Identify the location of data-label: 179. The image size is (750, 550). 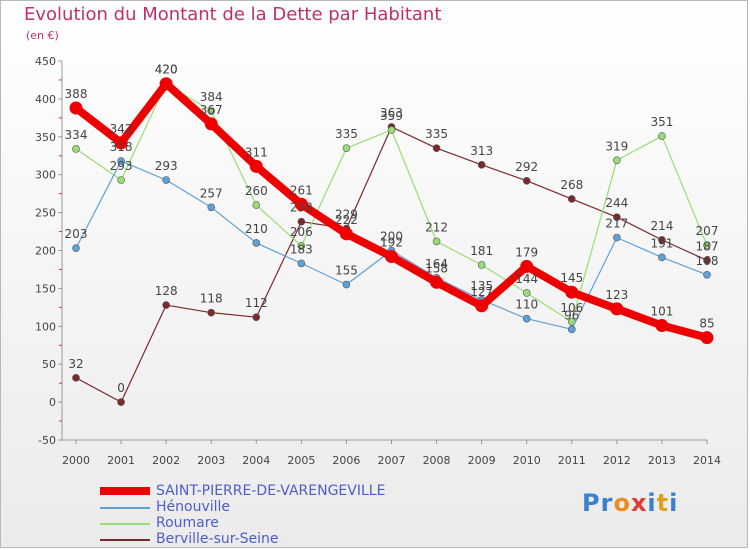
(526, 252).